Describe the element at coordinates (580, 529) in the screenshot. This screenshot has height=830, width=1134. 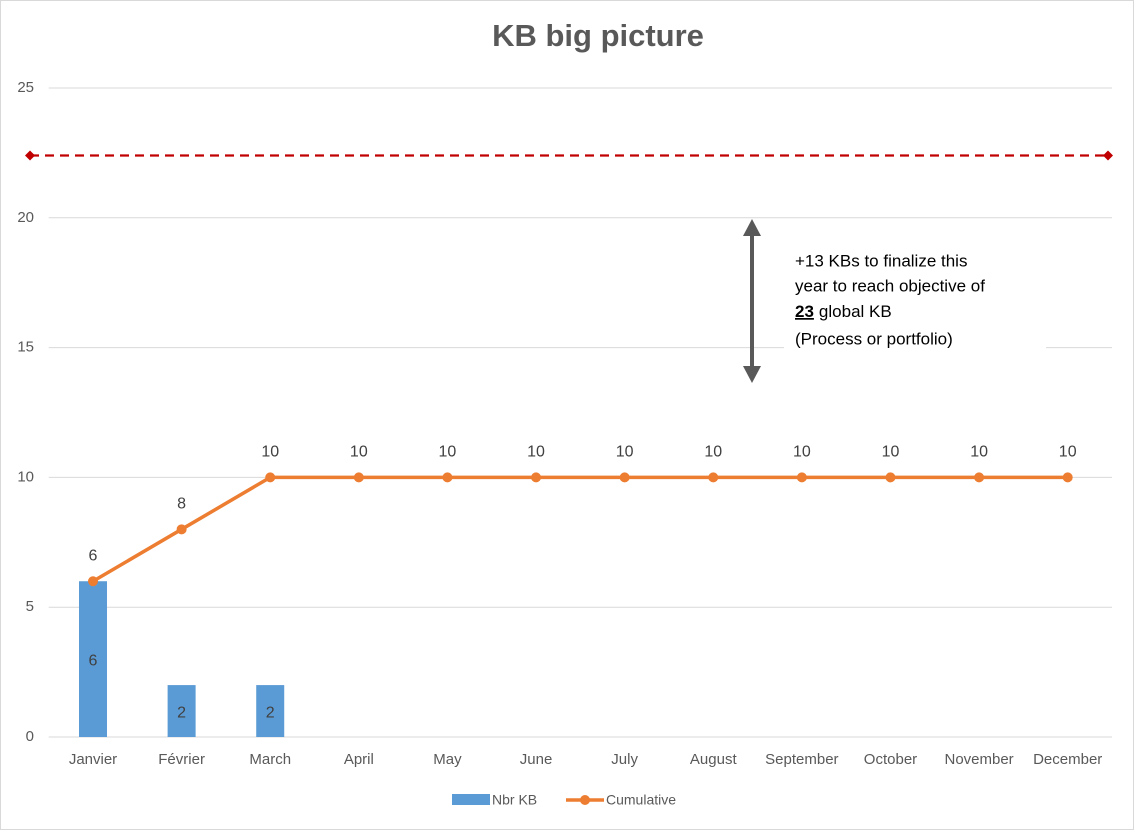
I see `line` at that location.